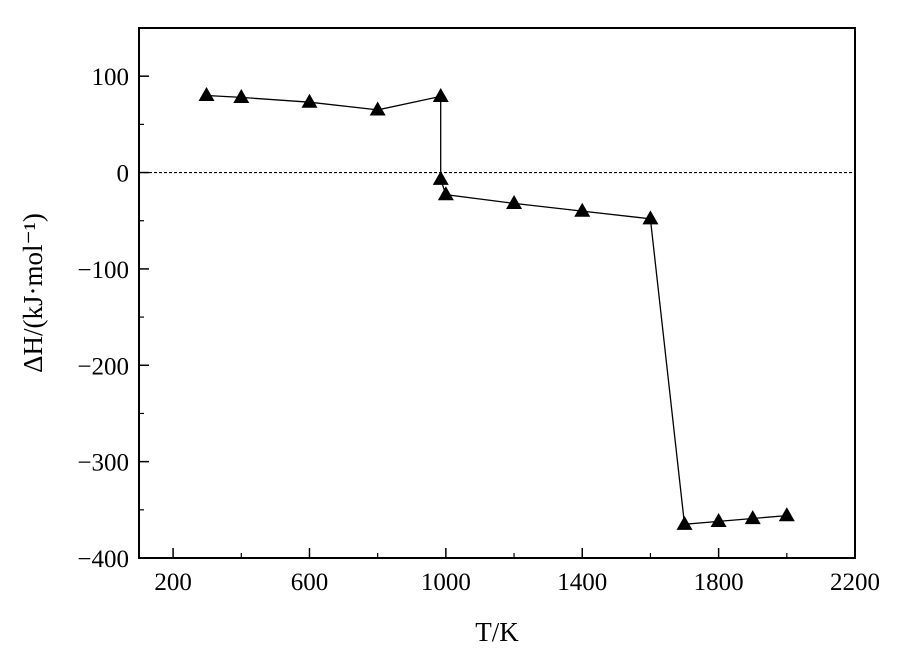 This screenshot has width=909, height=664. I want to click on x-axis-label: T/K, so click(497, 632).